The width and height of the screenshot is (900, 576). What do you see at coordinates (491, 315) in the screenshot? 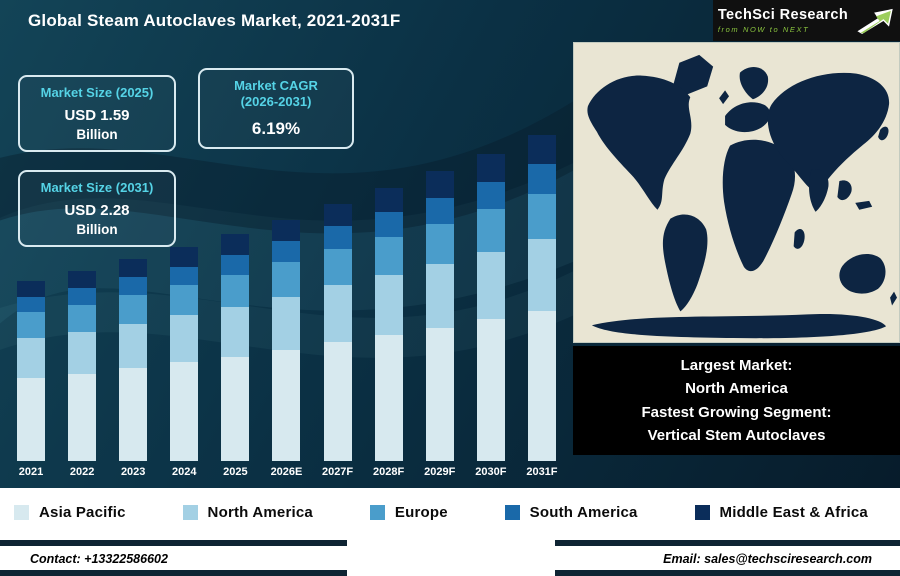
I see `bar-column-2030F: 2030F` at bounding box center [491, 315].